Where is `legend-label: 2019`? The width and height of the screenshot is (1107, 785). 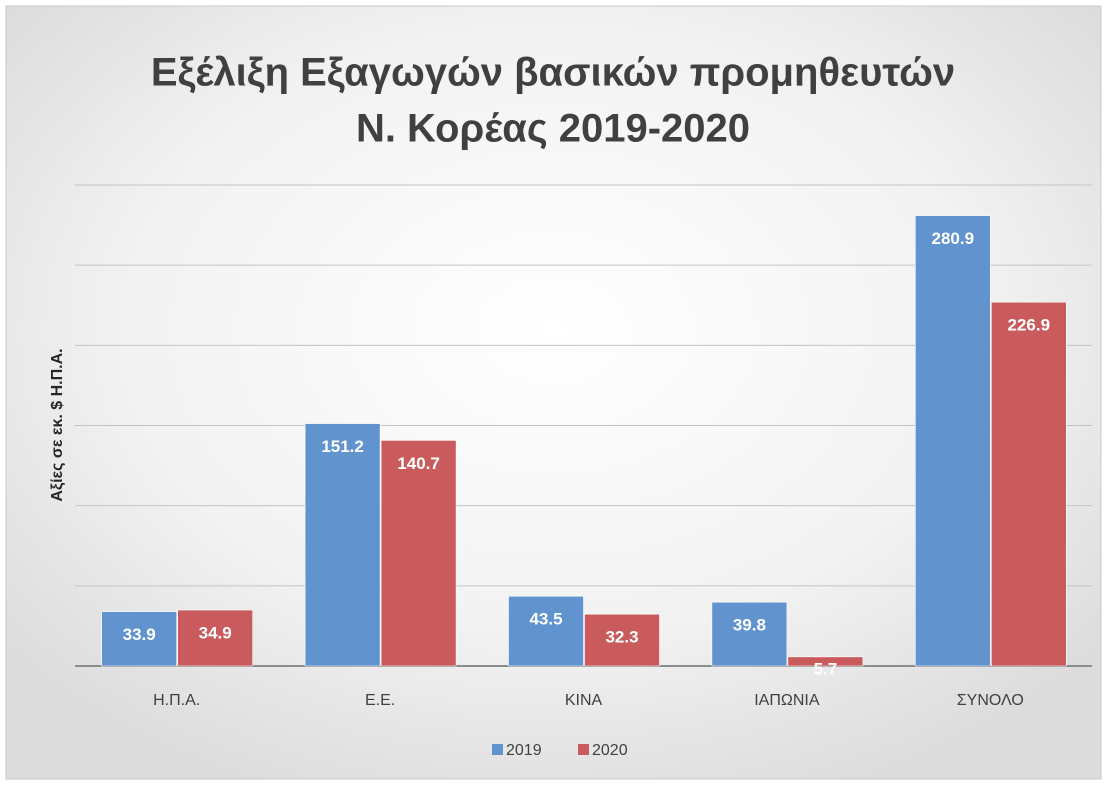 legend-label: 2019 is located at coordinates (524, 750).